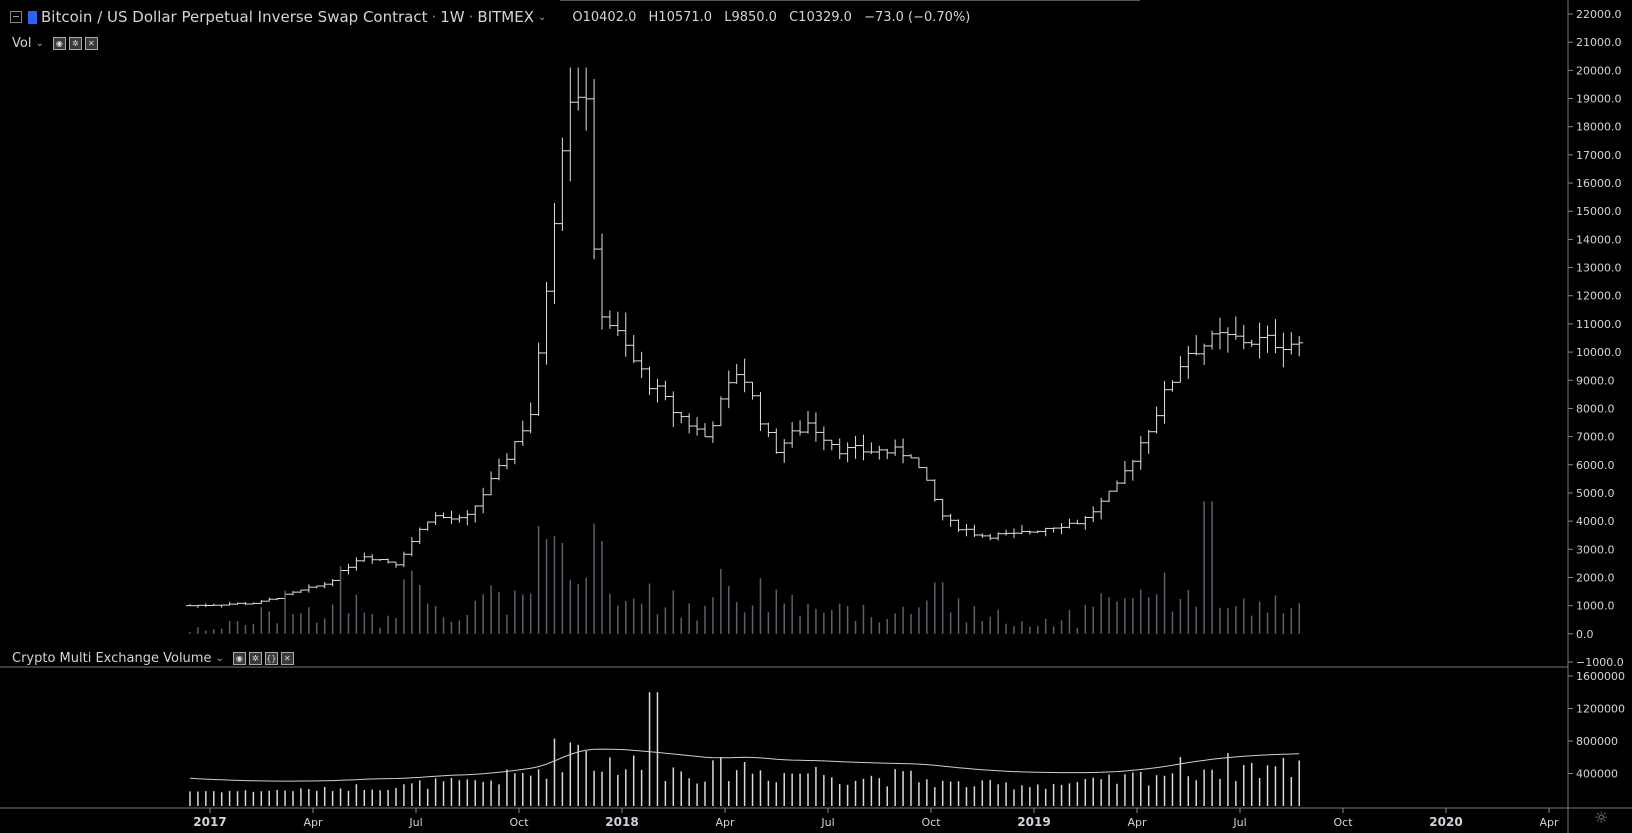 The height and width of the screenshot is (833, 1632). Describe the element at coordinates (1595, 493) in the screenshot. I see `price-tick-label: 5000.0` at that location.